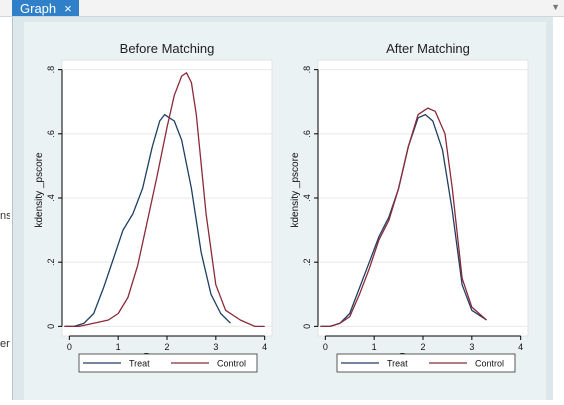 This screenshot has height=405, width=564. I want to click on tab-label: Graph, so click(38, 8).